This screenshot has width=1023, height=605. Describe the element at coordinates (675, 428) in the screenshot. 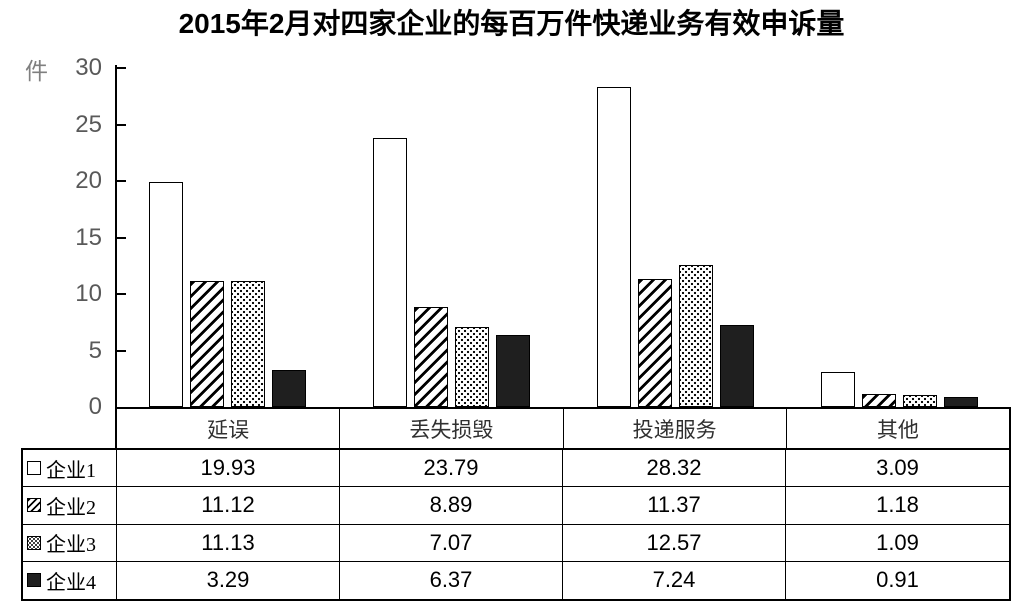

I see `category-label: 投递服务` at that location.